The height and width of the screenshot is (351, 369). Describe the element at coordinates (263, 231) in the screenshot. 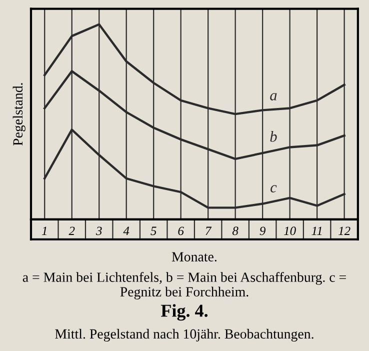

I see `x-tick-label: 9` at that location.